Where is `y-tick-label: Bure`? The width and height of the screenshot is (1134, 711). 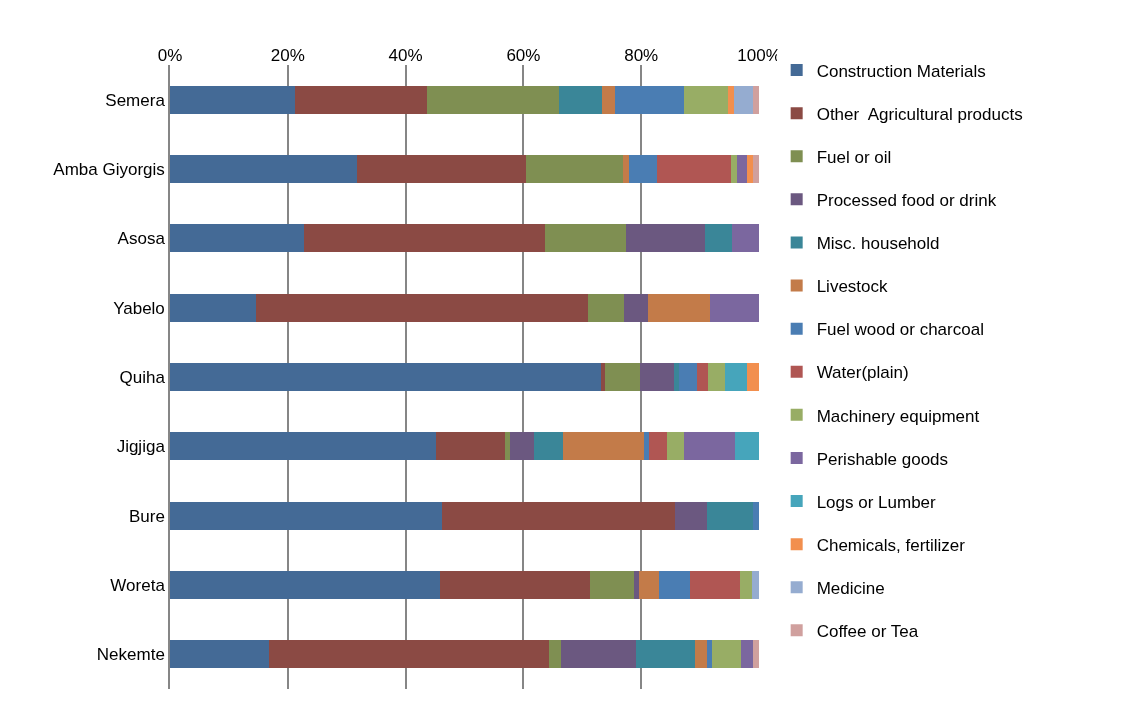
y-tick-label: Bure is located at coordinates (146, 516).